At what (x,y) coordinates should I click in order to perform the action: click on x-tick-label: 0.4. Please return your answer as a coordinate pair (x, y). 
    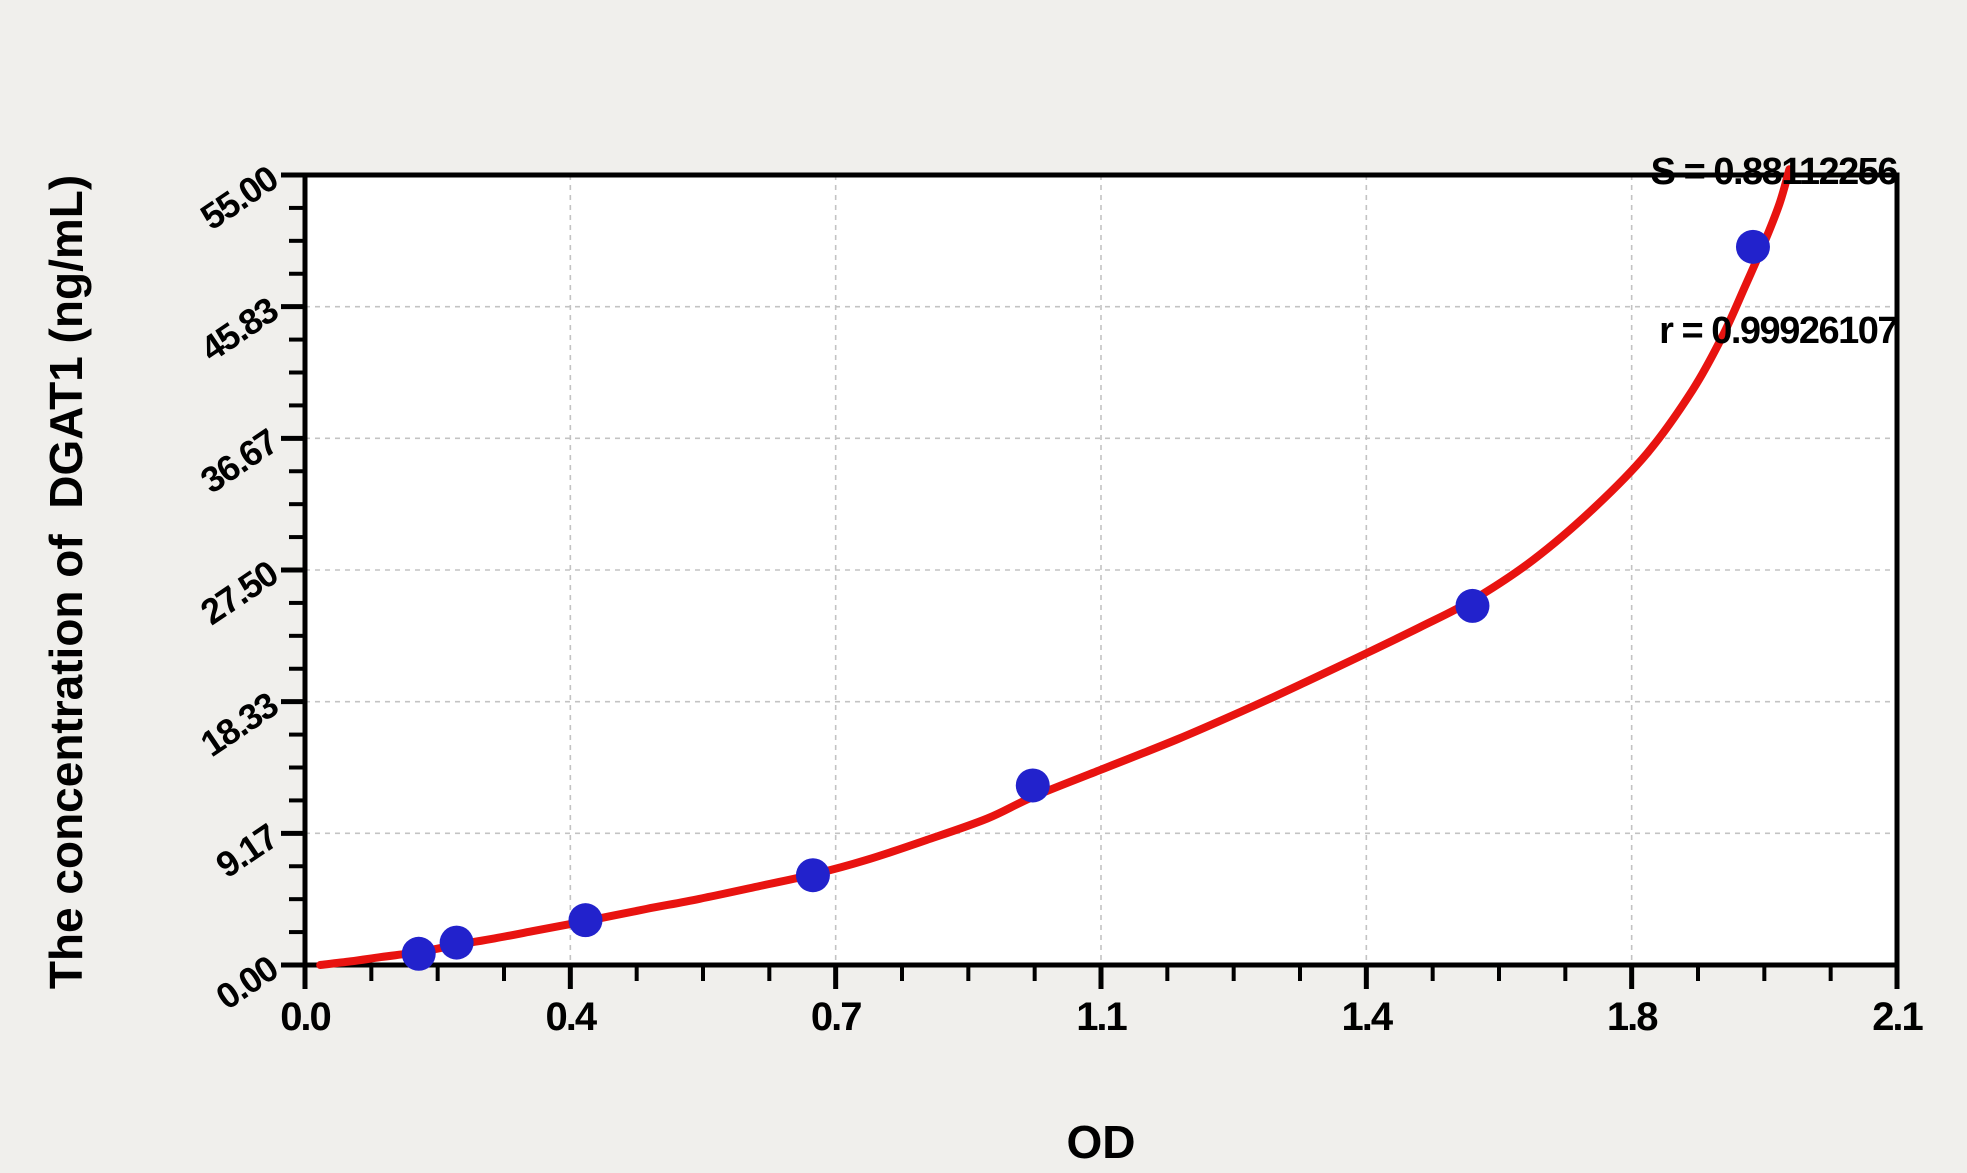
    Looking at the image, I should click on (572, 1017).